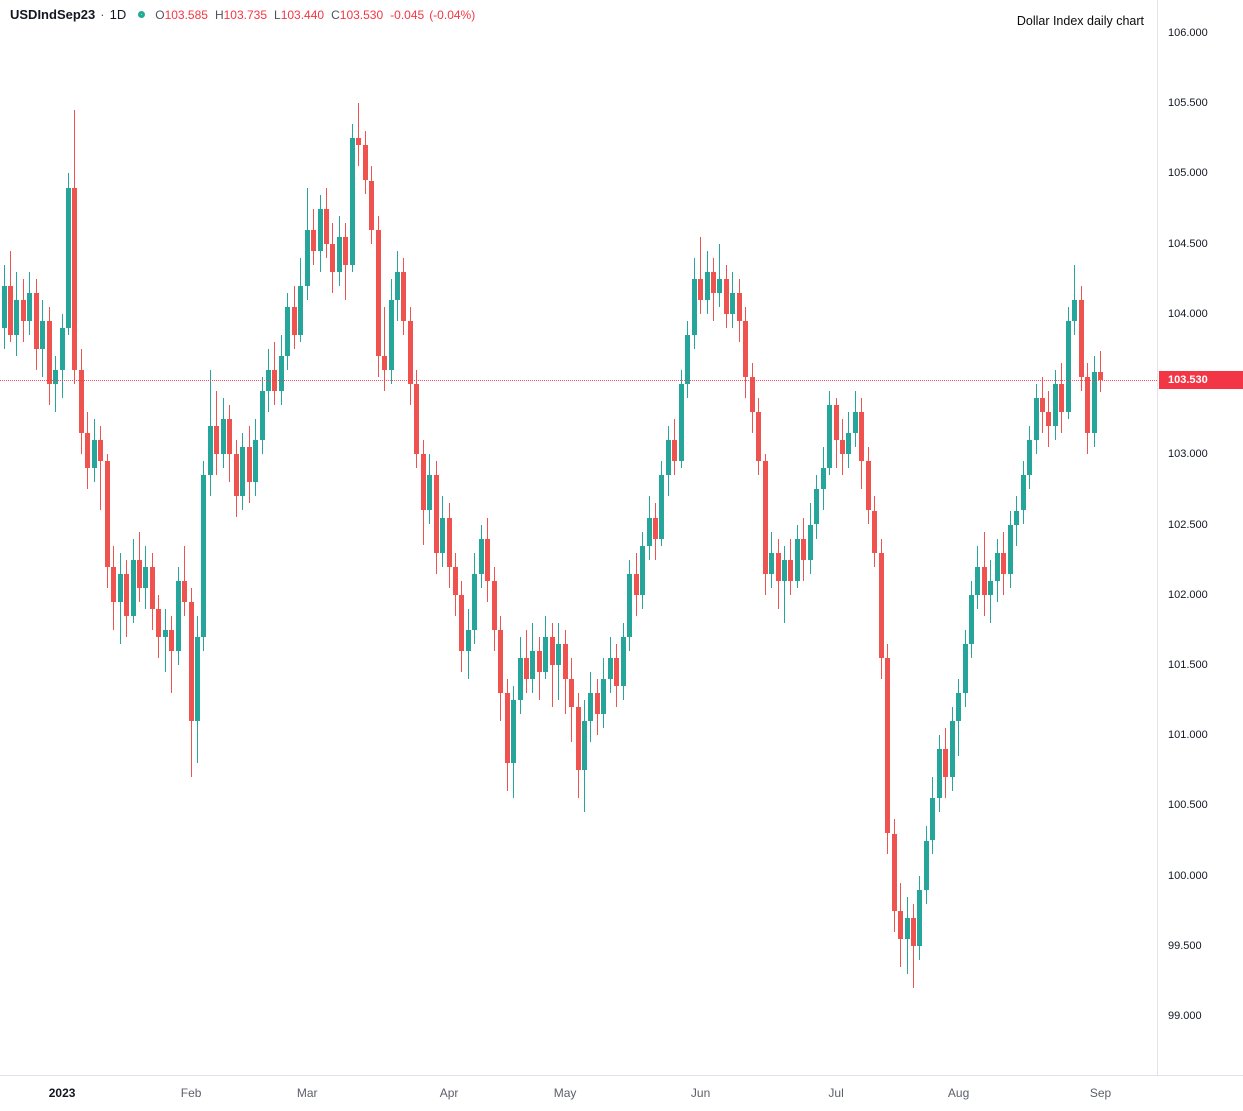  I want to click on price-tick-label: 105.000, so click(1188, 173).